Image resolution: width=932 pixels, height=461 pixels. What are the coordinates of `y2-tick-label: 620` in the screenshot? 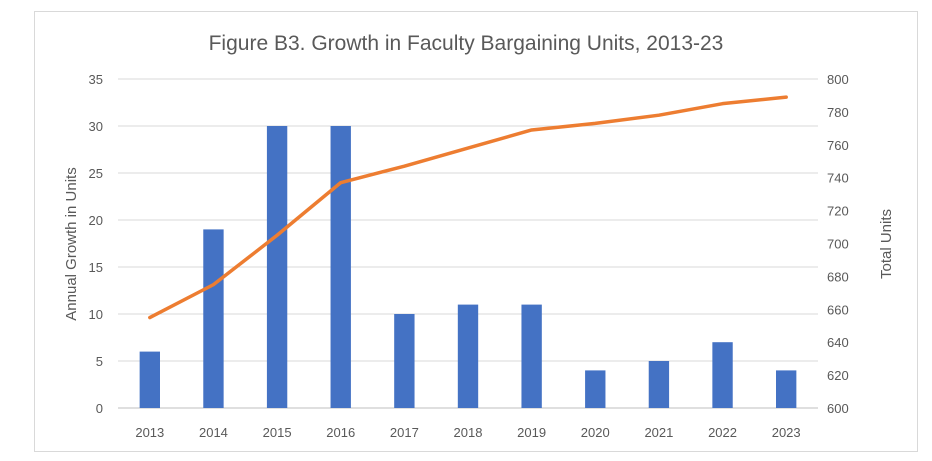 It's located at (838, 375).